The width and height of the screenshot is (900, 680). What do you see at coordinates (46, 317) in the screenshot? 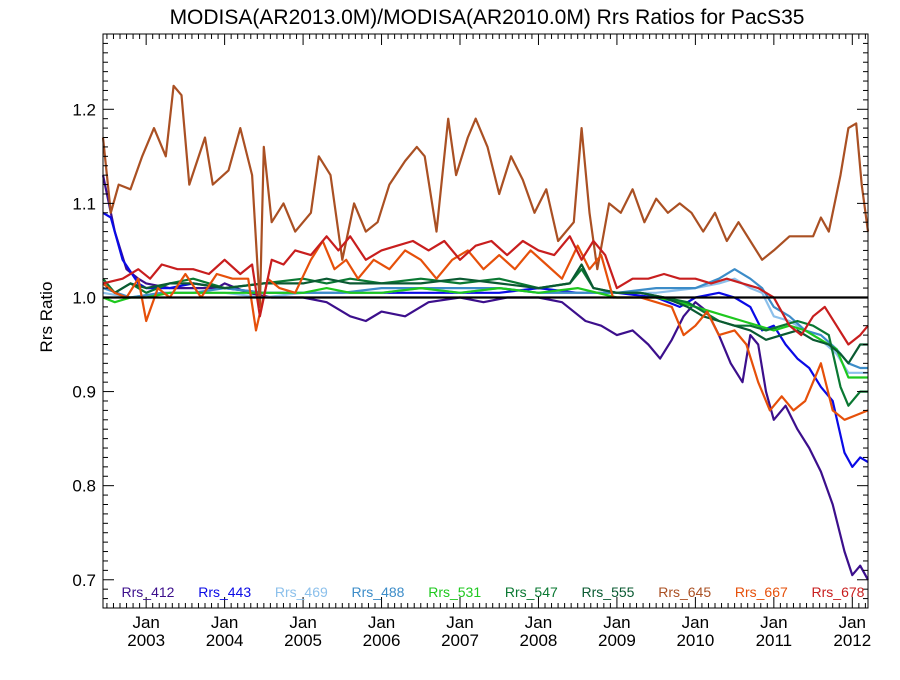
I see `y-axis-label: Rrs Ratio` at bounding box center [46, 317].